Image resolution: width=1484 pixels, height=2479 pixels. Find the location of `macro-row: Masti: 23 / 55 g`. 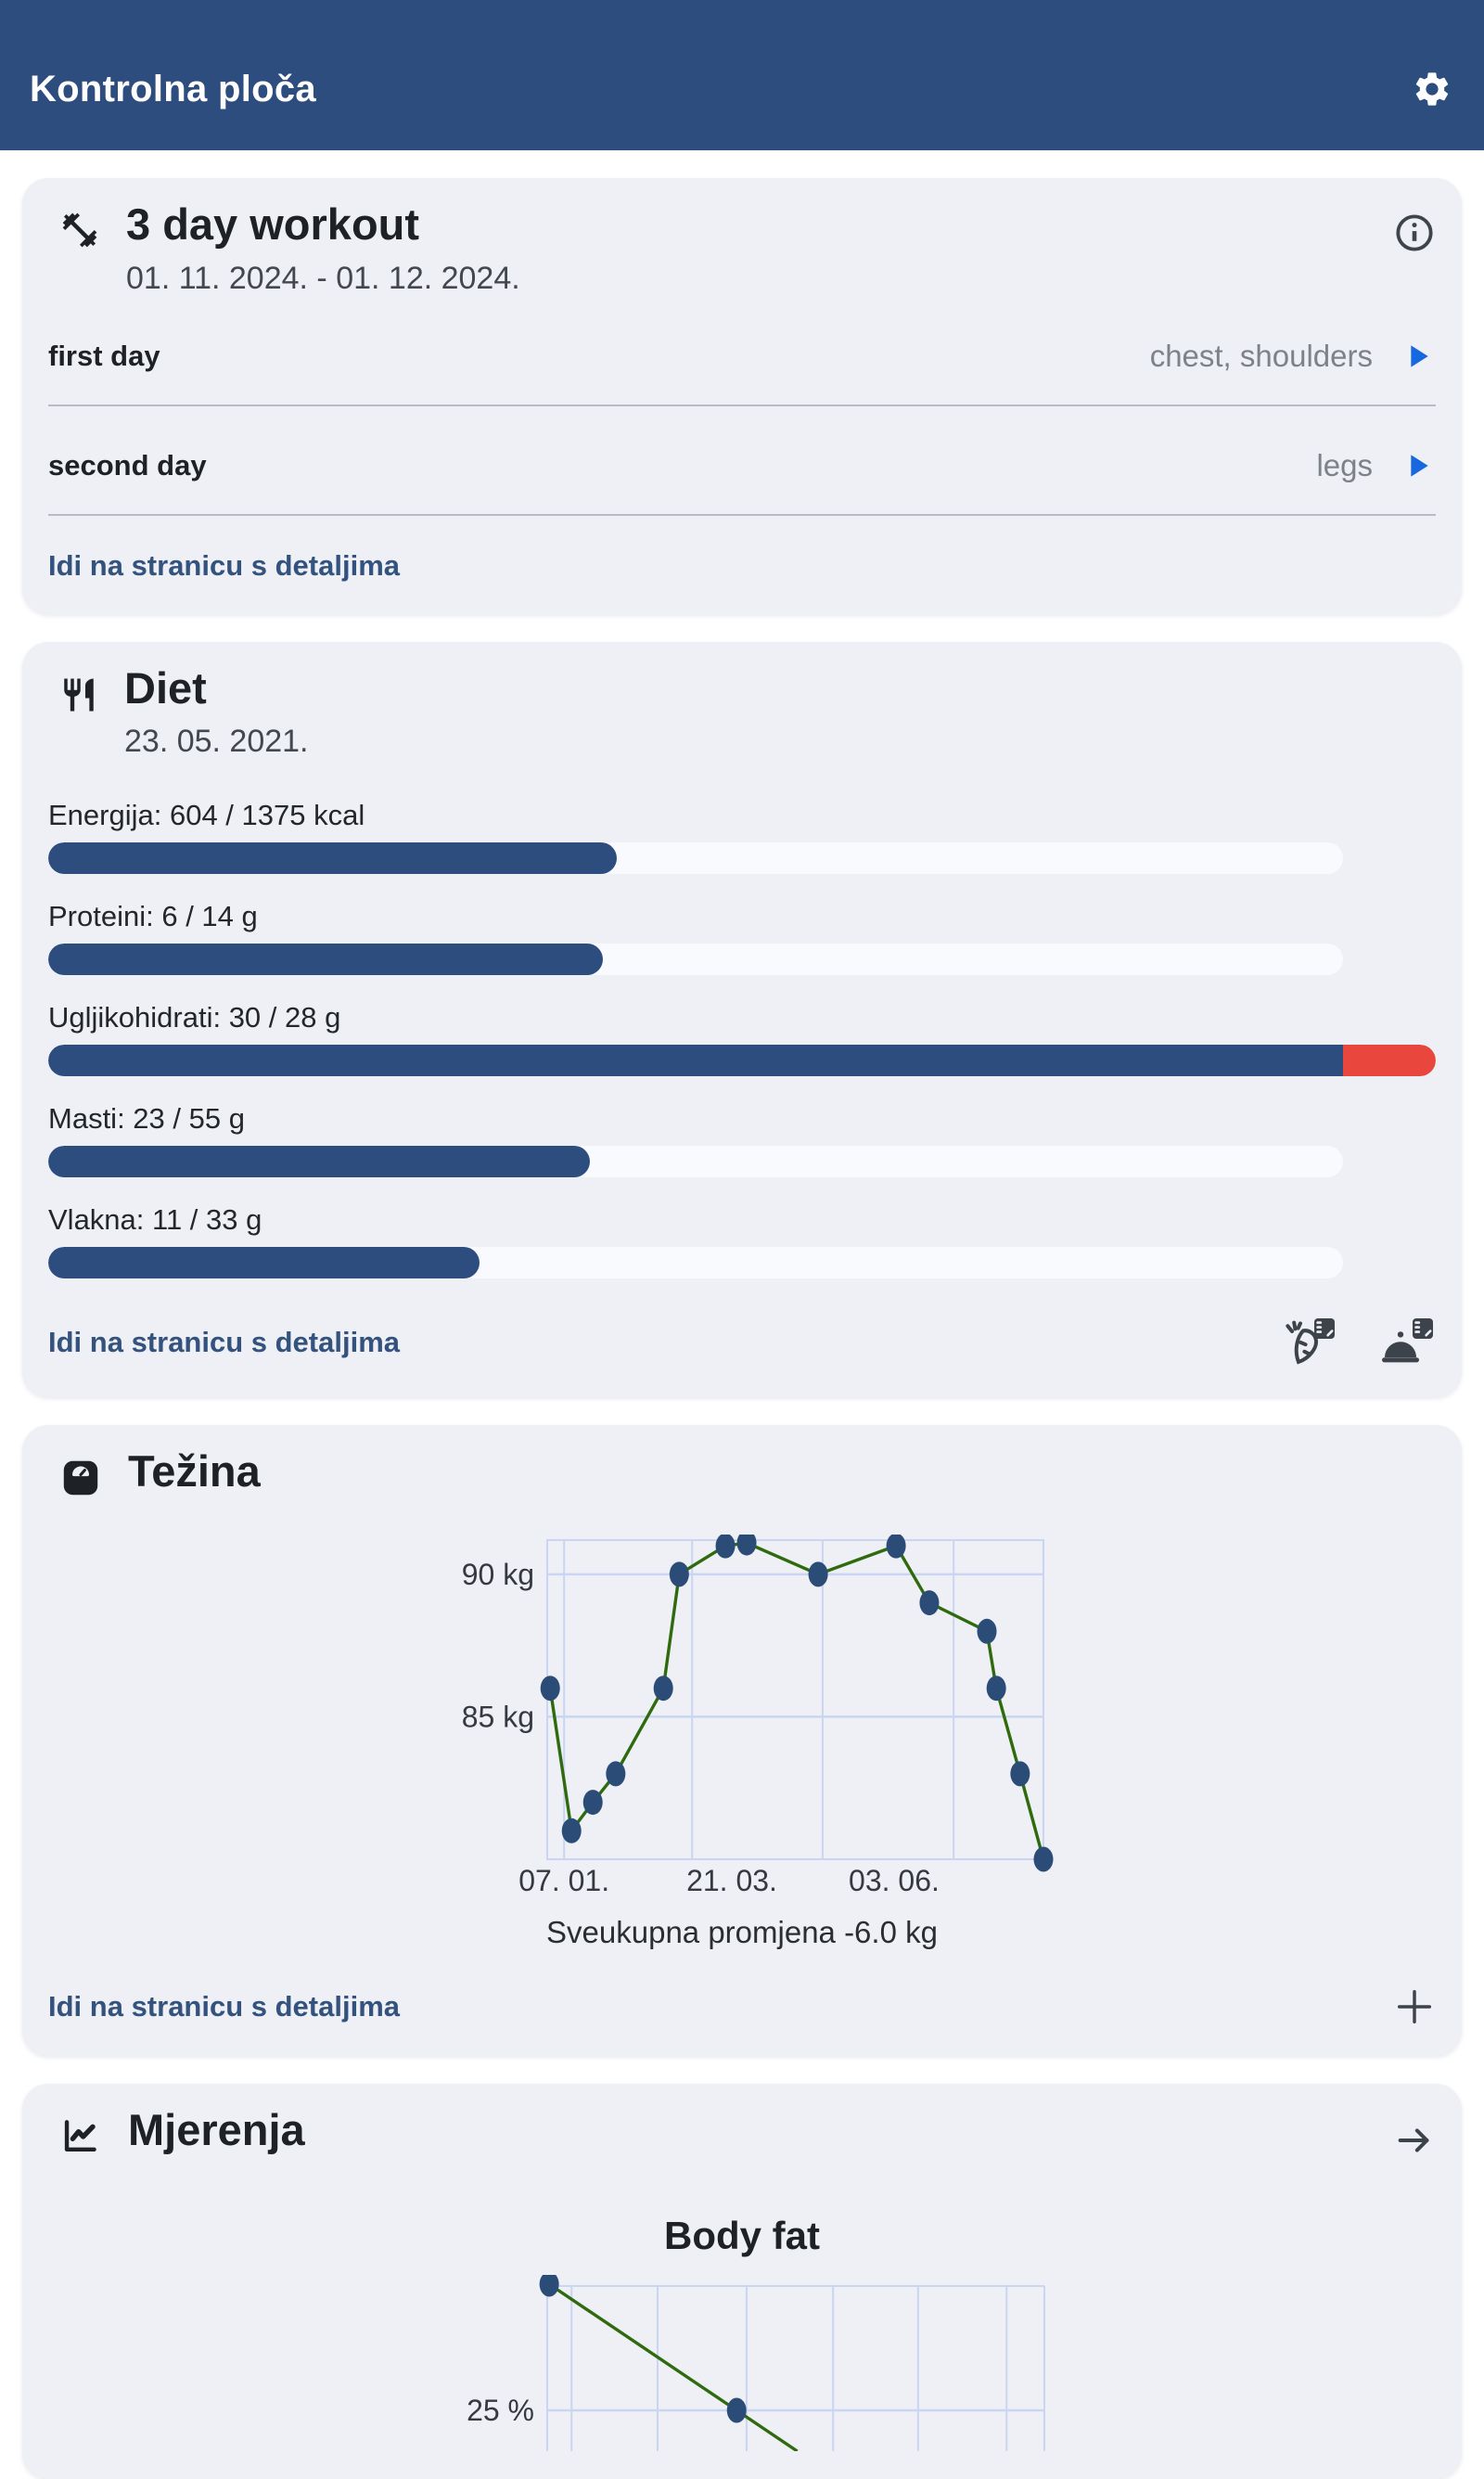

macro-row: Masti: 23 / 55 g is located at coordinates (742, 1140).